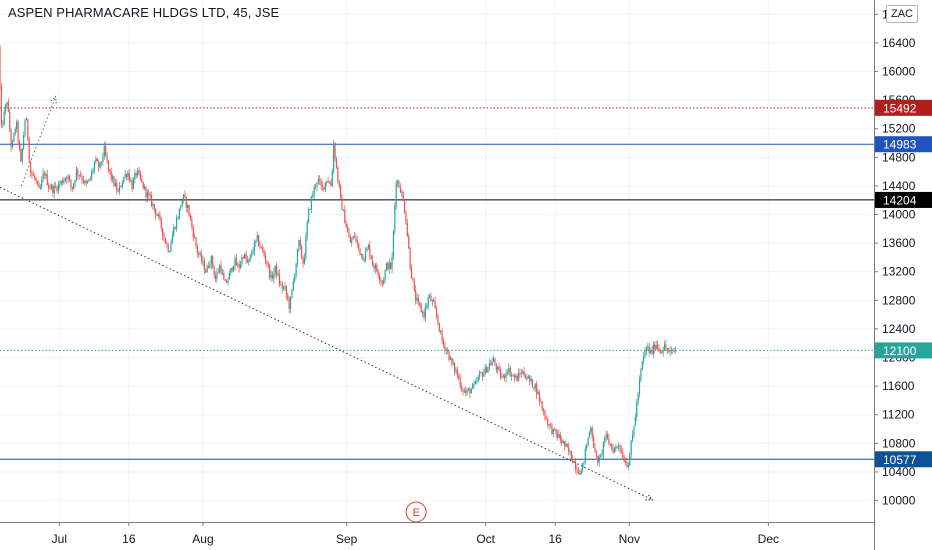  I want to click on y-tick-label: 12400, so click(899, 329).